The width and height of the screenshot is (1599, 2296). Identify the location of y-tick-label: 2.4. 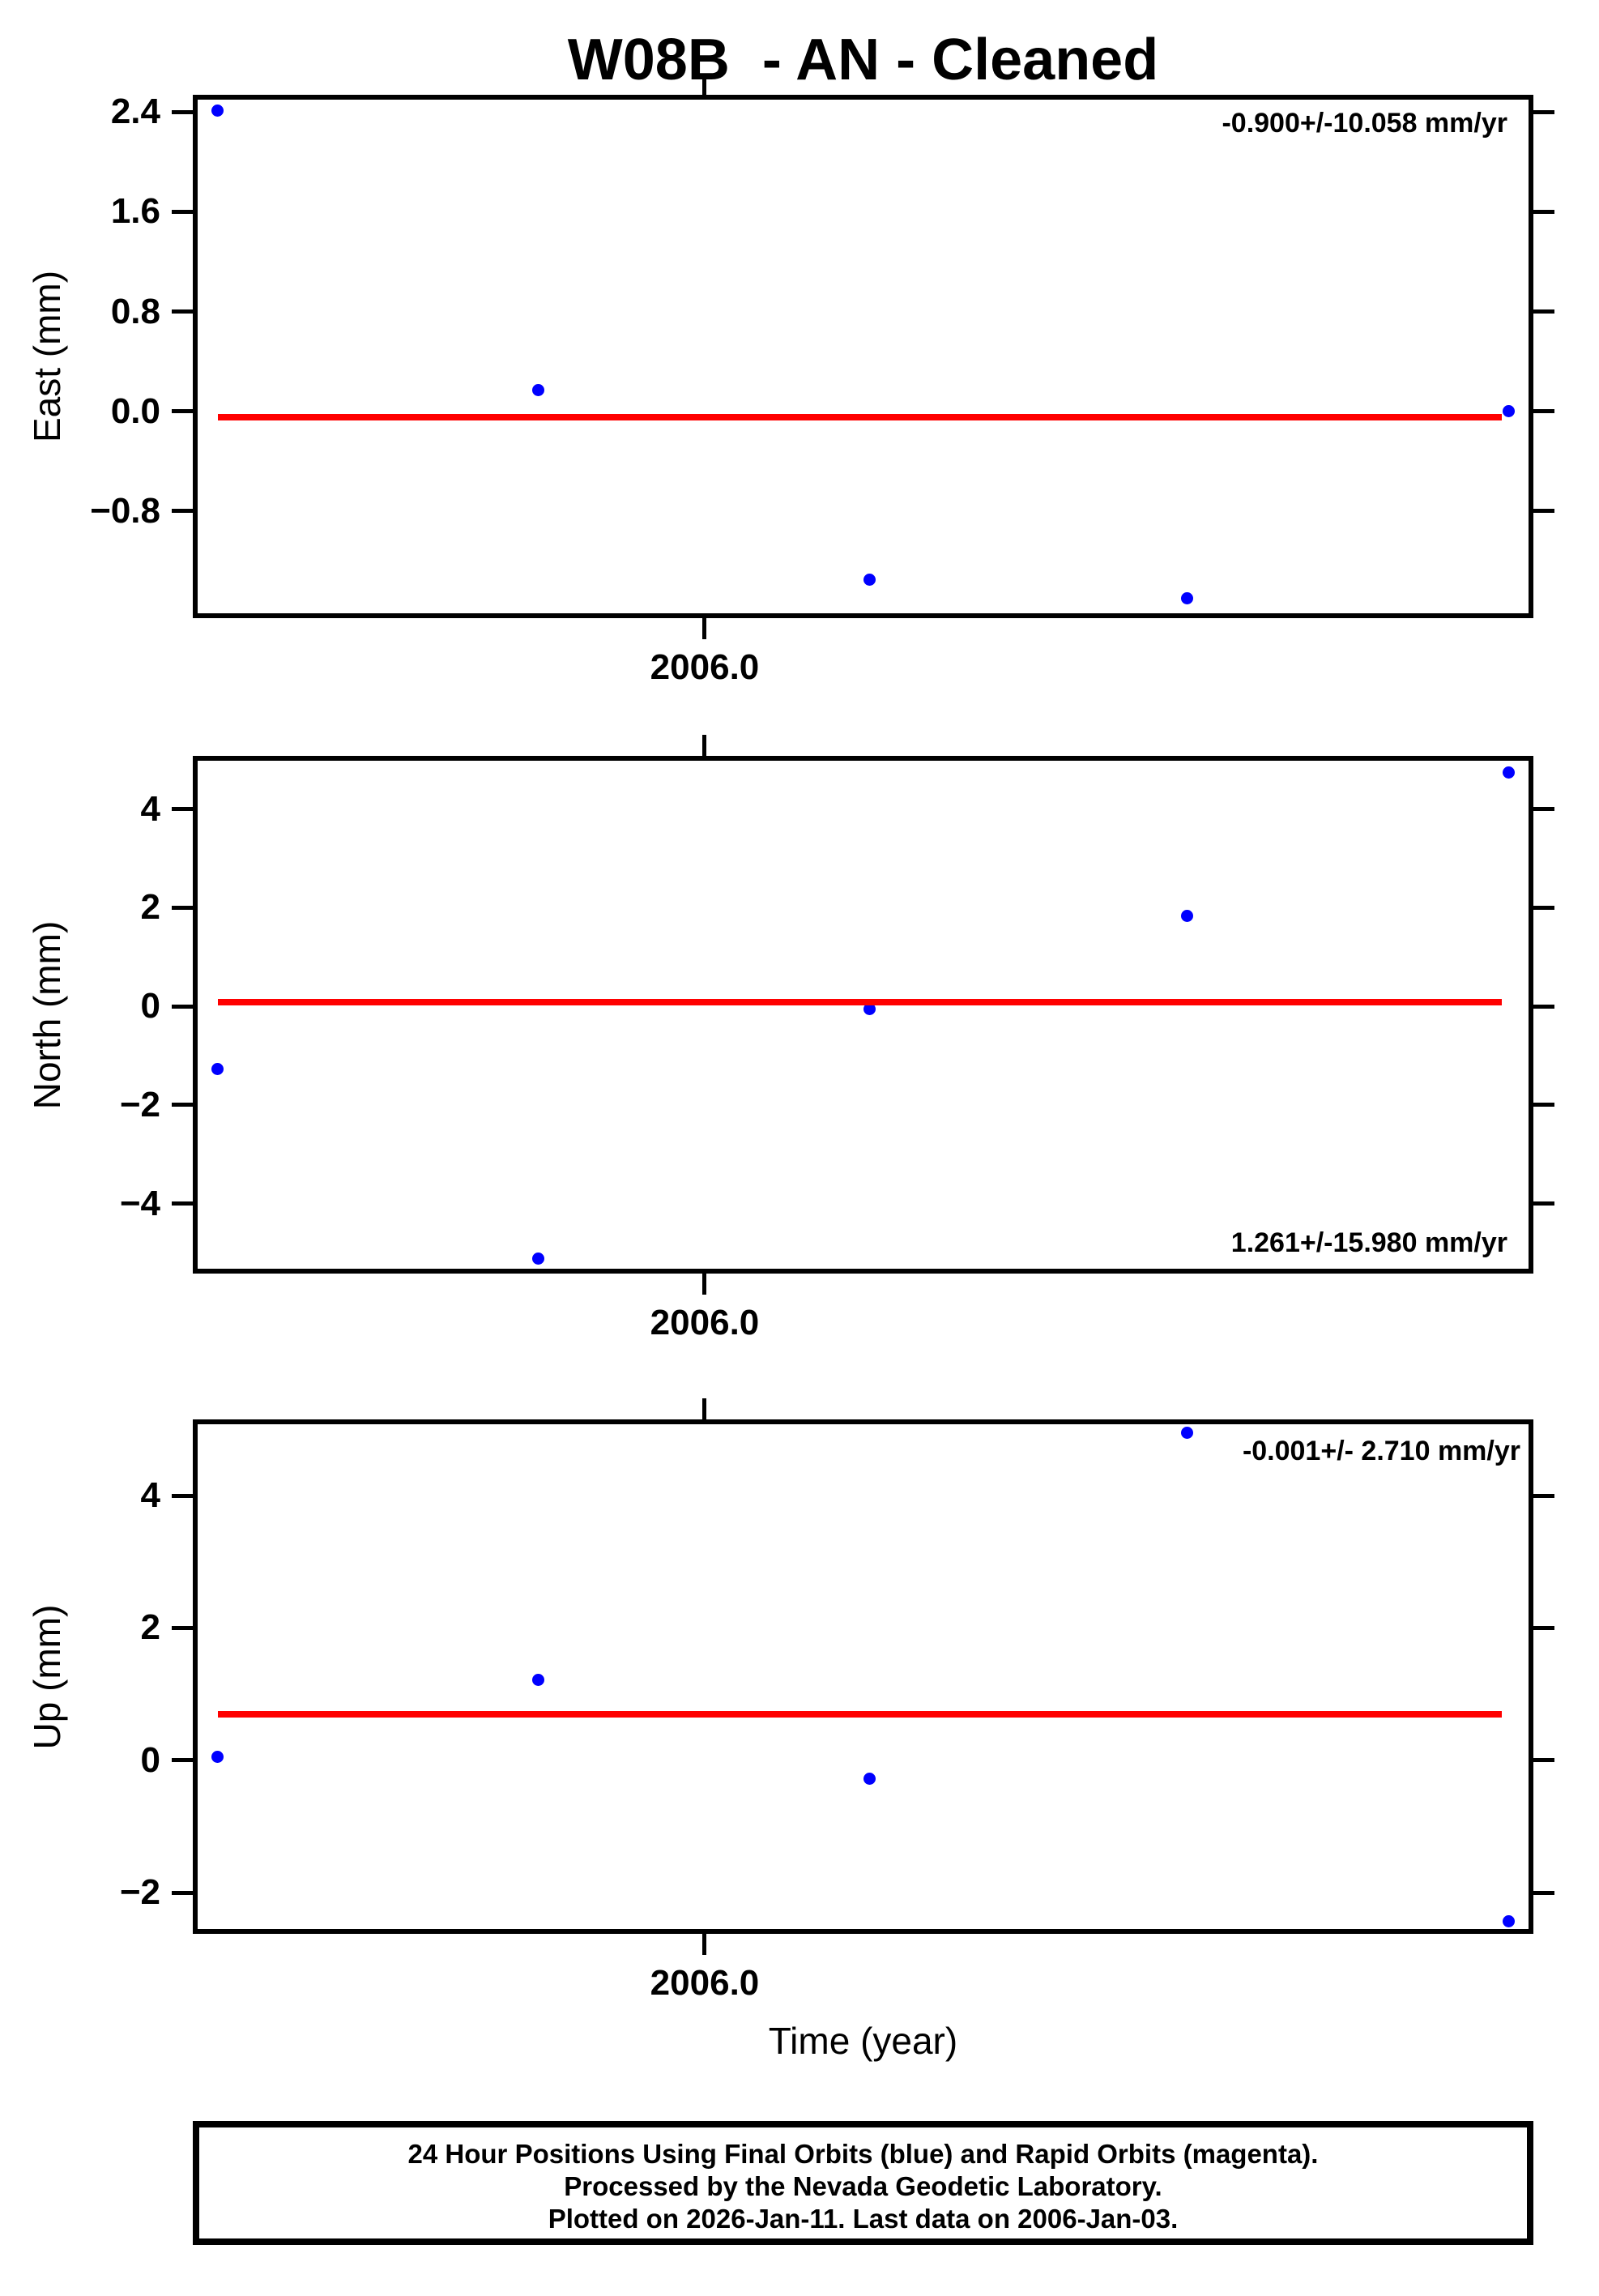
(135, 112).